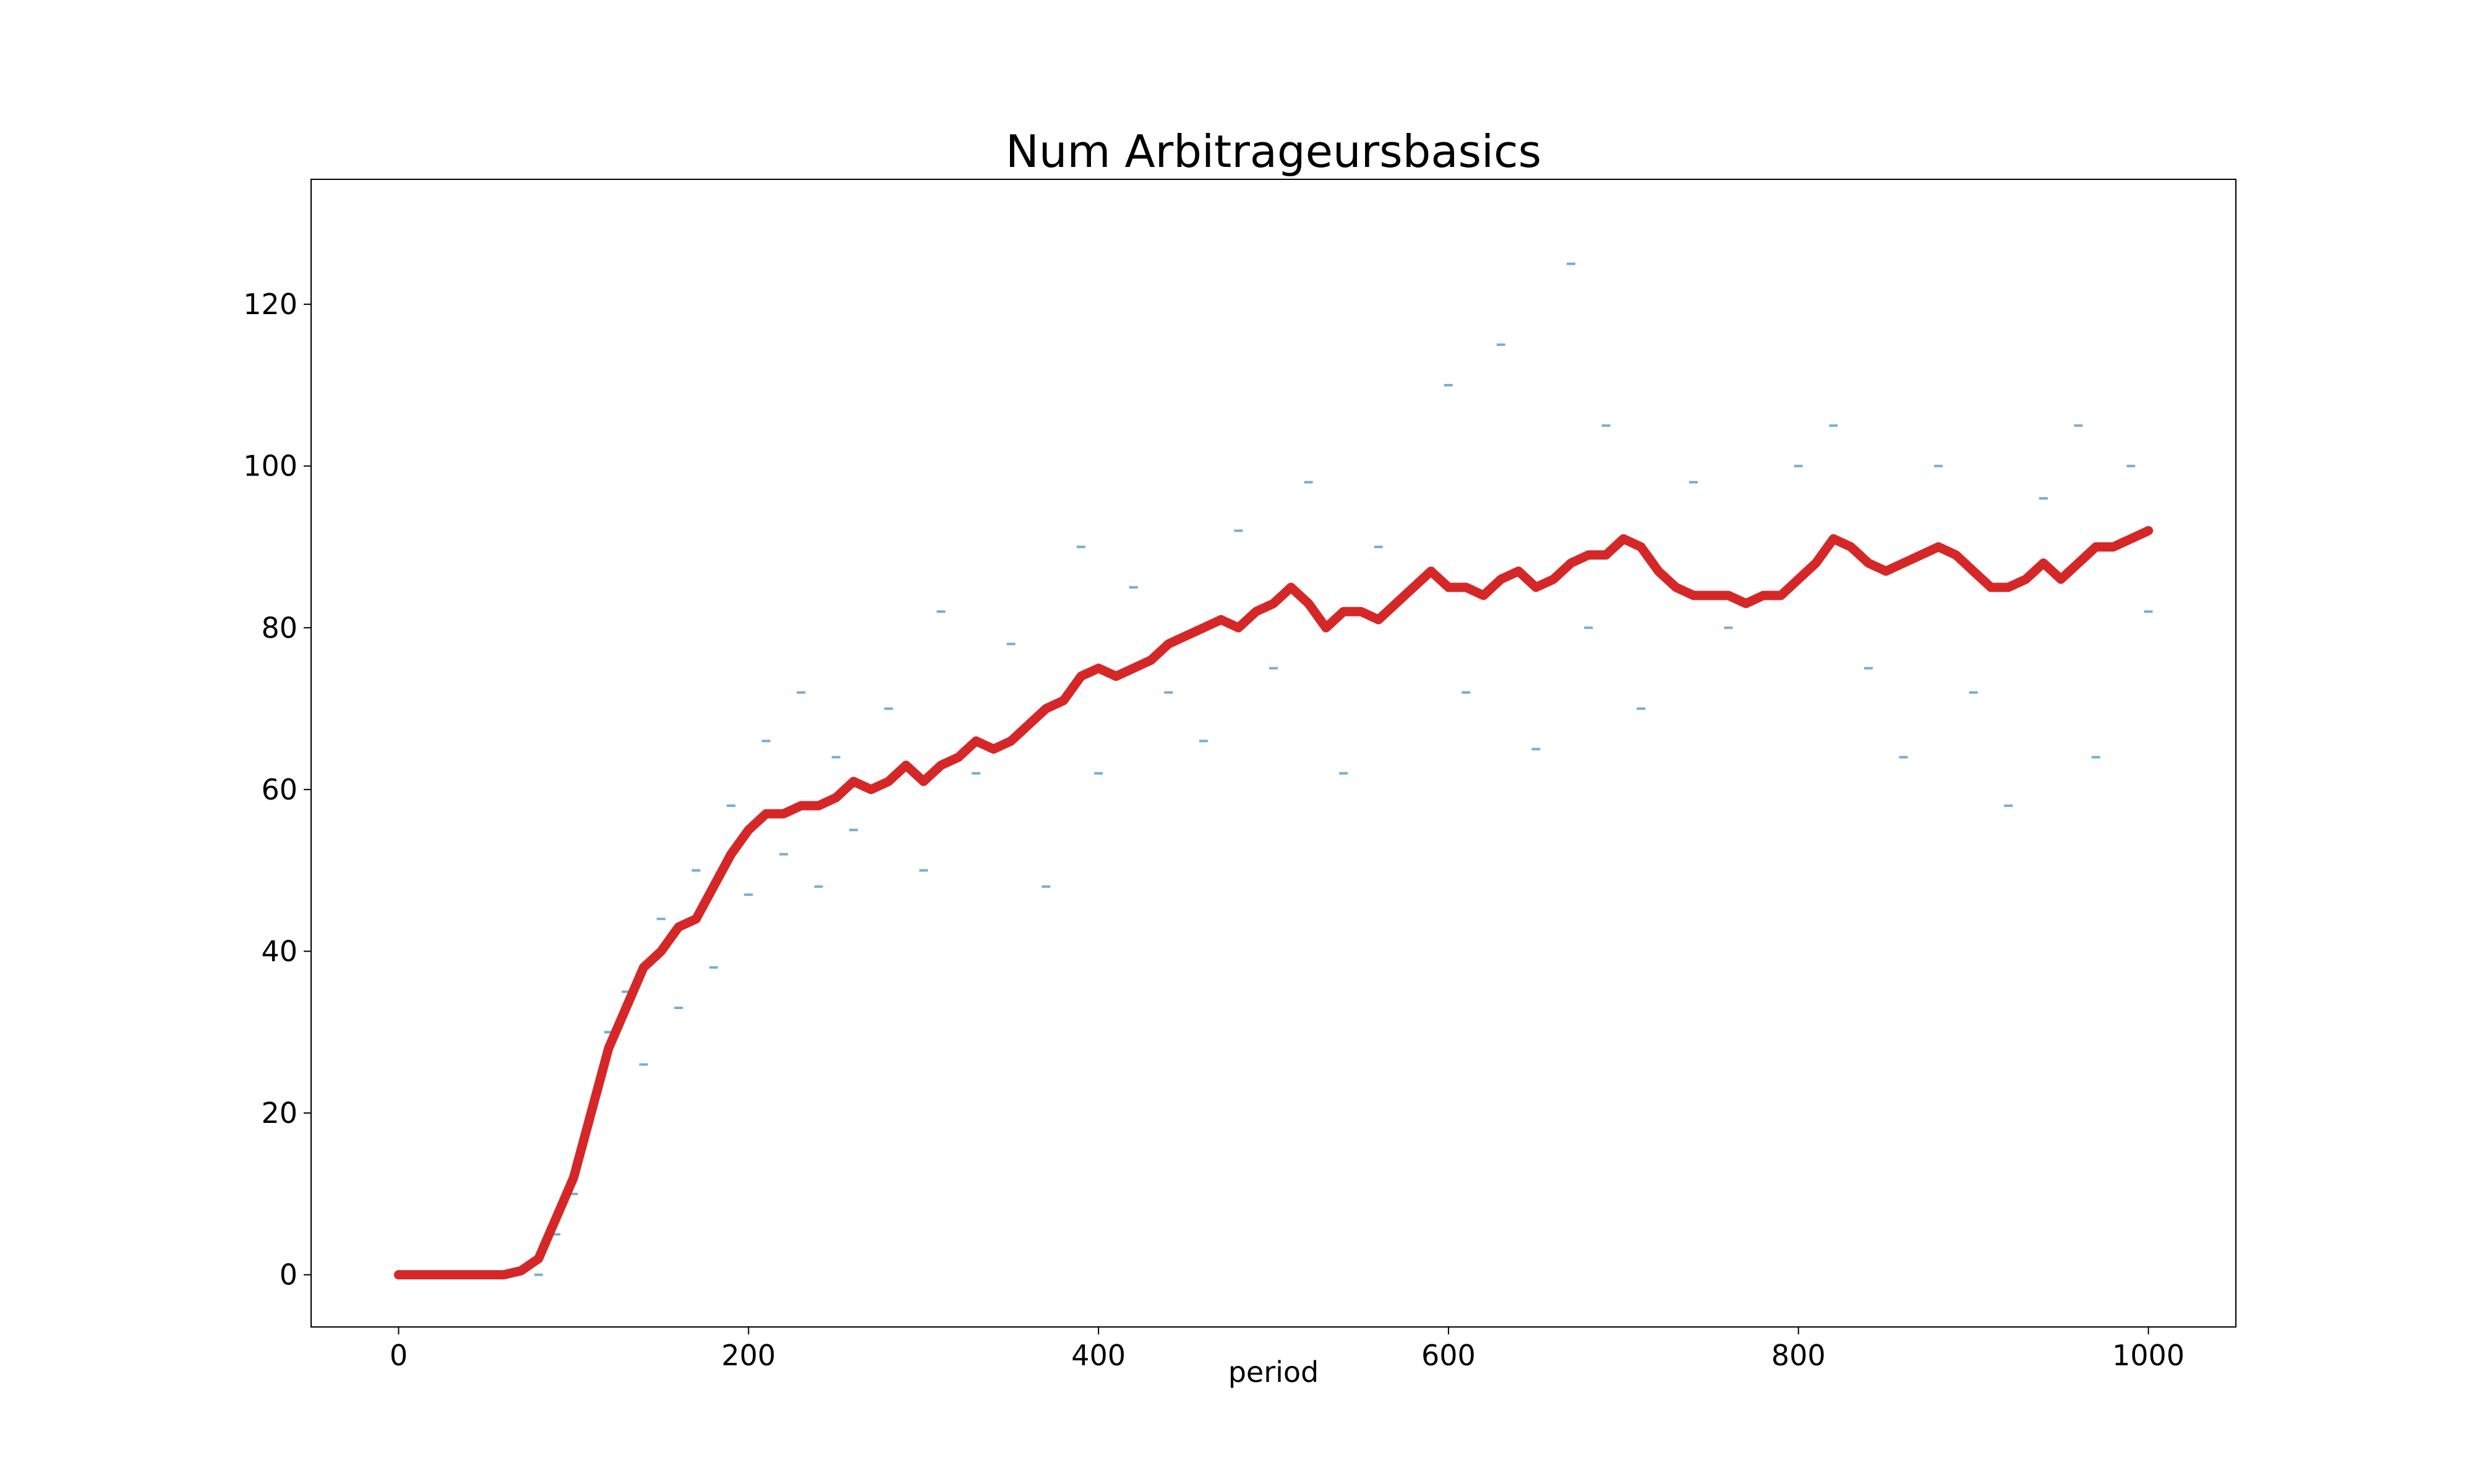 This screenshot has width=2474, height=1484. What do you see at coordinates (279, 1113) in the screenshot?
I see `y-tick-label: 20` at bounding box center [279, 1113].